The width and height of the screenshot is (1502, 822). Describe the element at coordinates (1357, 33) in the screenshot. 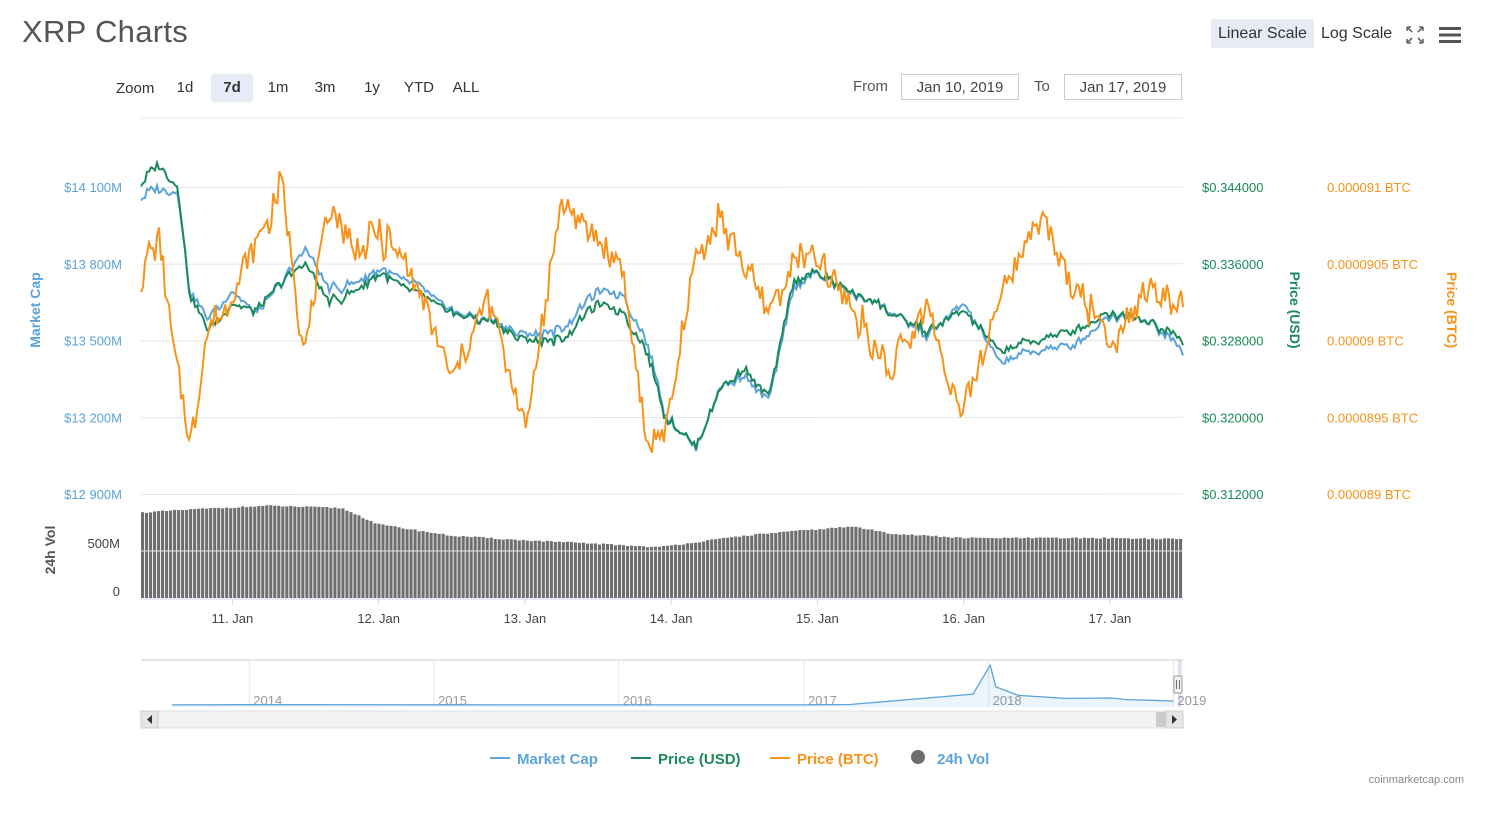

I see `log-scale-button: Log Scale` at that location.